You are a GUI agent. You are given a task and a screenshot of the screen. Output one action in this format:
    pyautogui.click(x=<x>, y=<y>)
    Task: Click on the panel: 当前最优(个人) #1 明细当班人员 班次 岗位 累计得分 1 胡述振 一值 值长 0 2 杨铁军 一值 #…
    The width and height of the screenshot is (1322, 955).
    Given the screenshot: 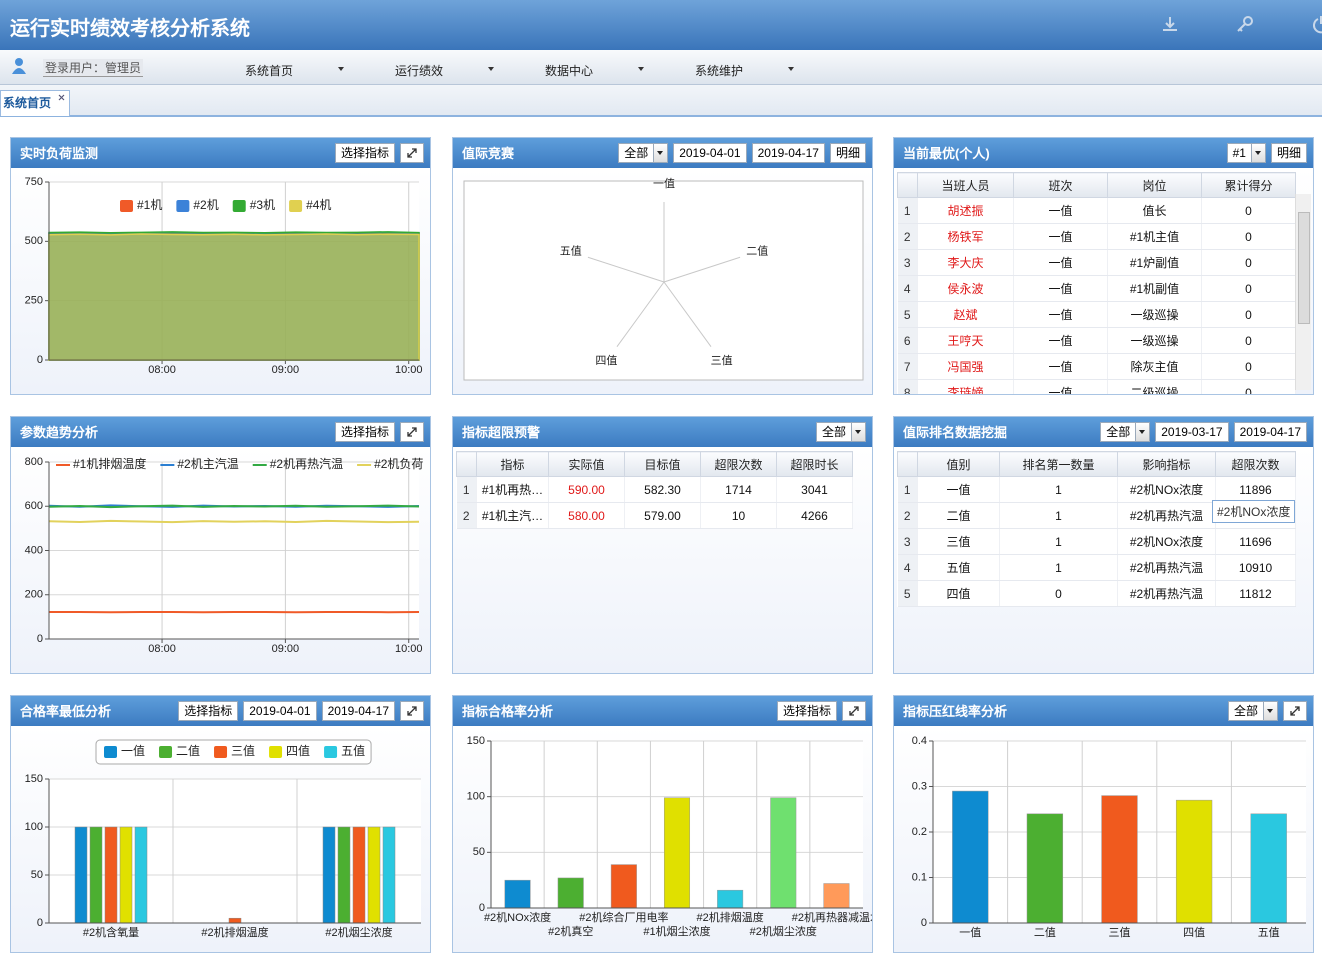 What is the action you would take?
    pyautogui.click(x=1103, y=266)
    